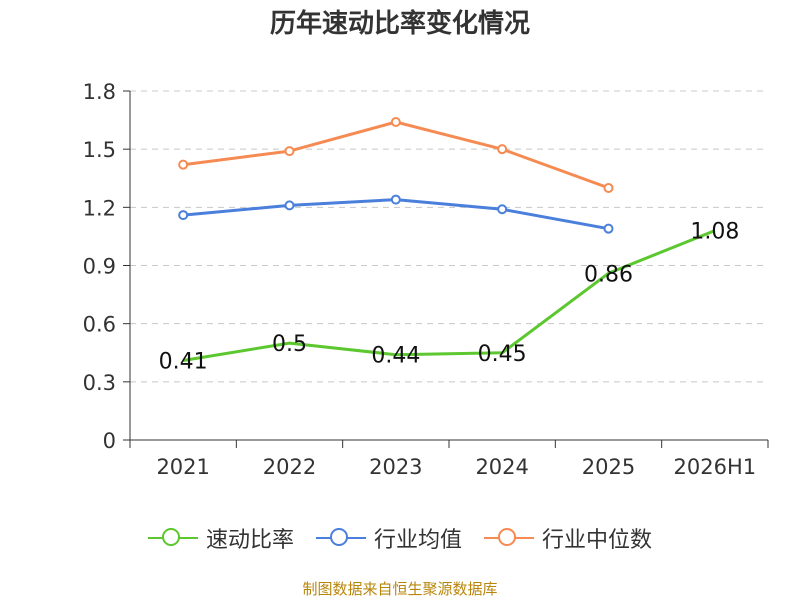 Image resolution: width=800 pixels, height=600 pixels. I want to click on y-tick-label: 0.9, so click(99, 267).